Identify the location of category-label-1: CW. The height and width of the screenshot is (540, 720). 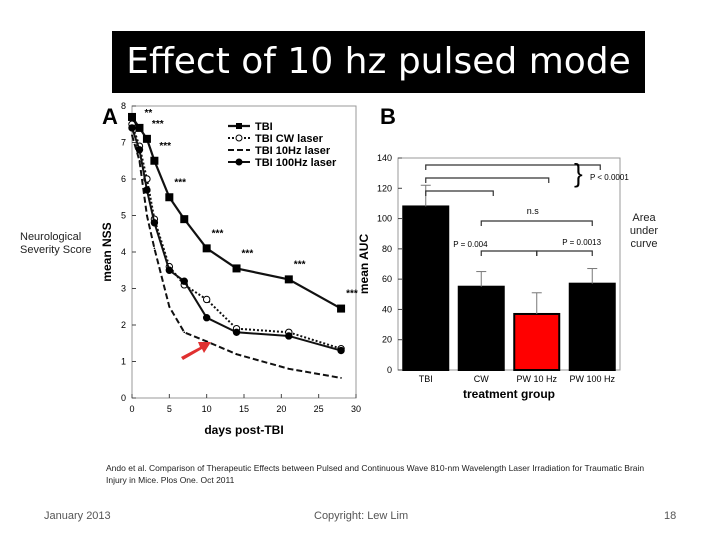
(481, 379).